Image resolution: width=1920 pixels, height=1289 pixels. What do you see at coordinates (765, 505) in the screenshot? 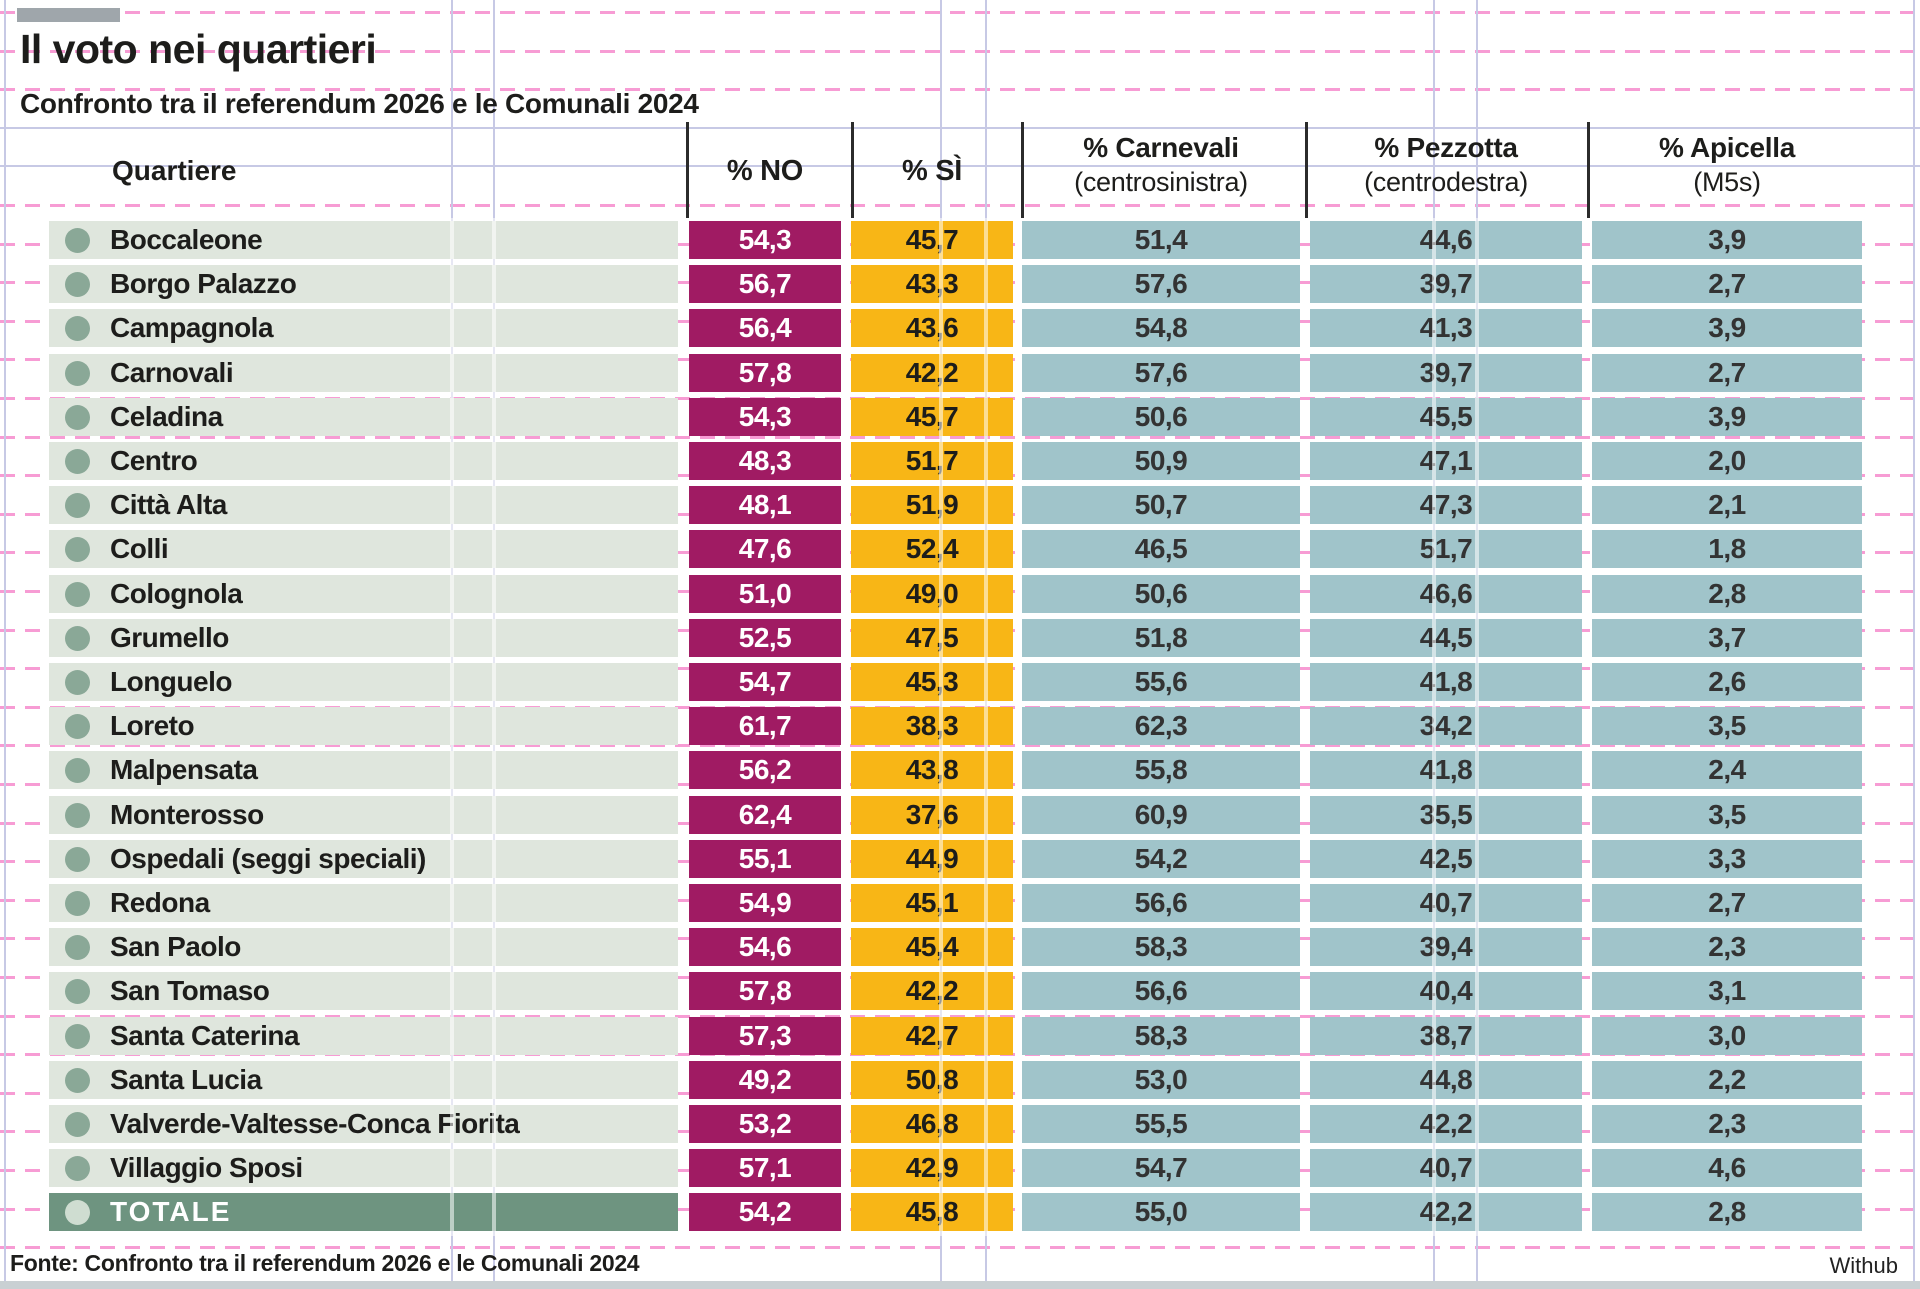
I see `no-value-cell: 48,1` at bounding box center [765, 505].